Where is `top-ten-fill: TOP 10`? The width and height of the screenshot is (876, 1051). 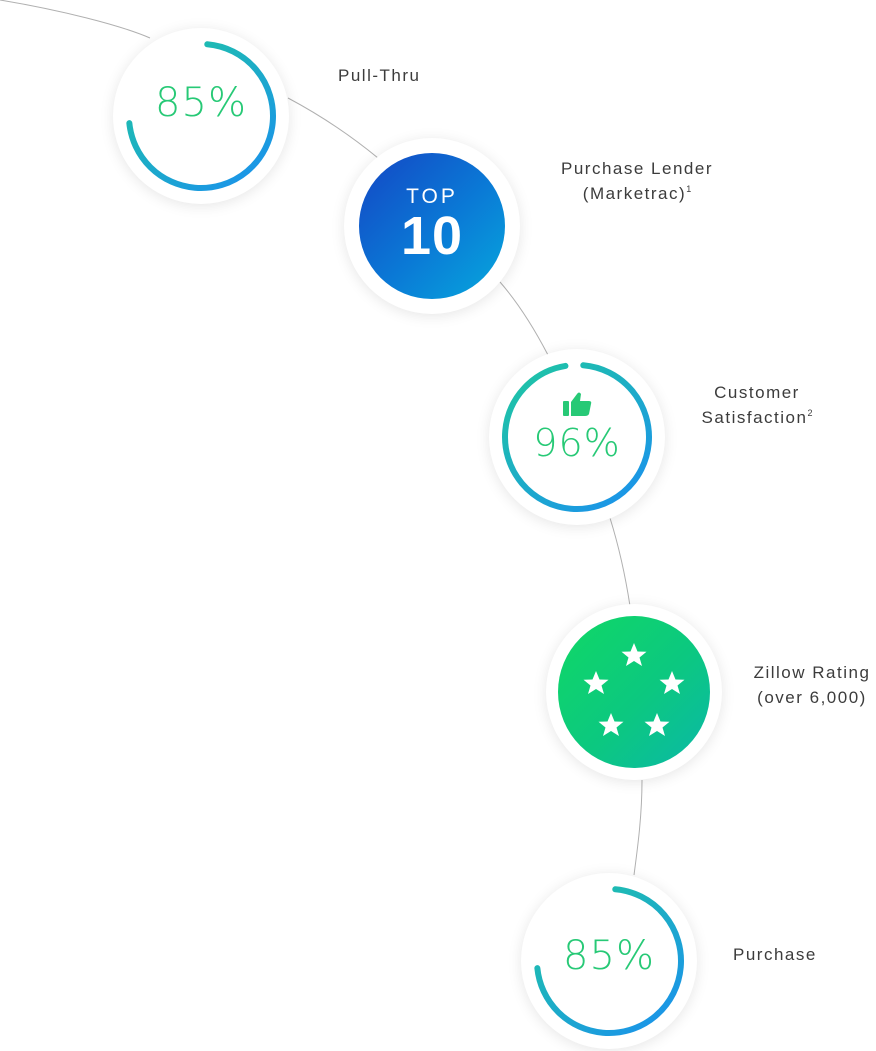
top-ten-fill: TOP 10 is located at coordinates (432, 226).